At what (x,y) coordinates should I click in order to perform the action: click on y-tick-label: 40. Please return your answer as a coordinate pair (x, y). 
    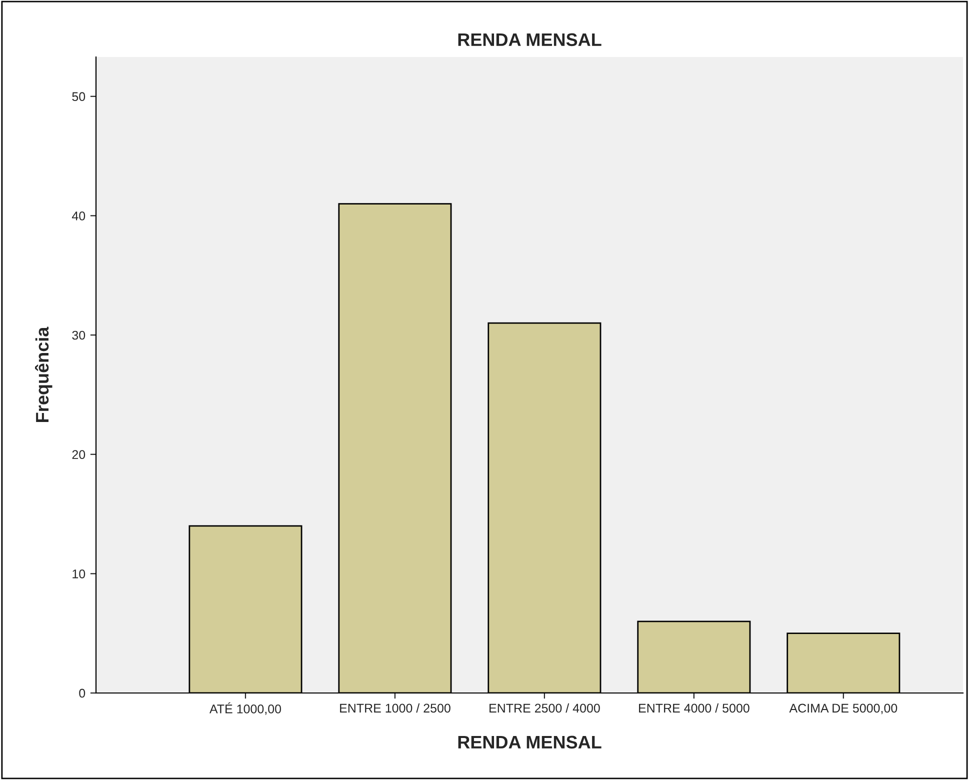
    Looking at the image, I should click on (79, 216).